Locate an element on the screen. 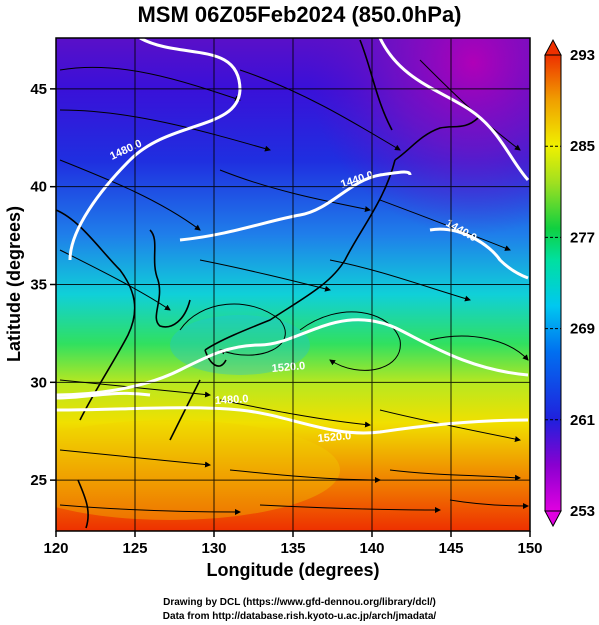  y-tick-label: 35 is located at coordinates (38, 285).